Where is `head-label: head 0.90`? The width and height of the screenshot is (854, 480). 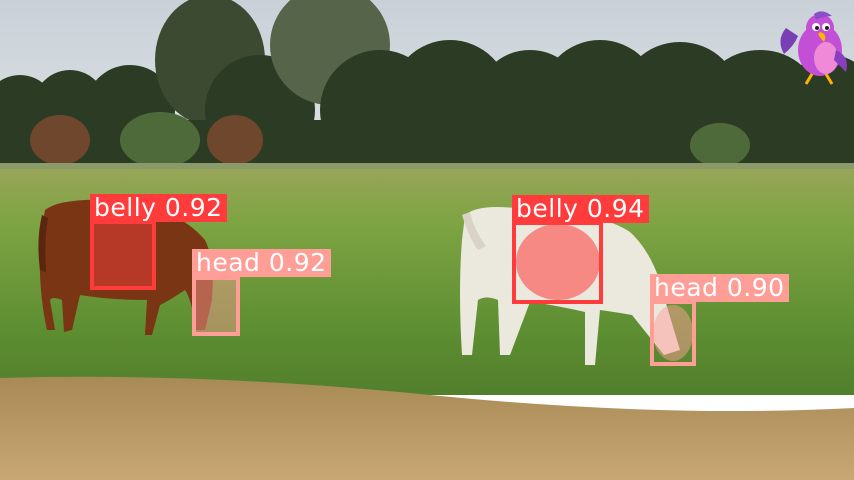 head-label: head 0.90 is located at coordinates (719, 288).